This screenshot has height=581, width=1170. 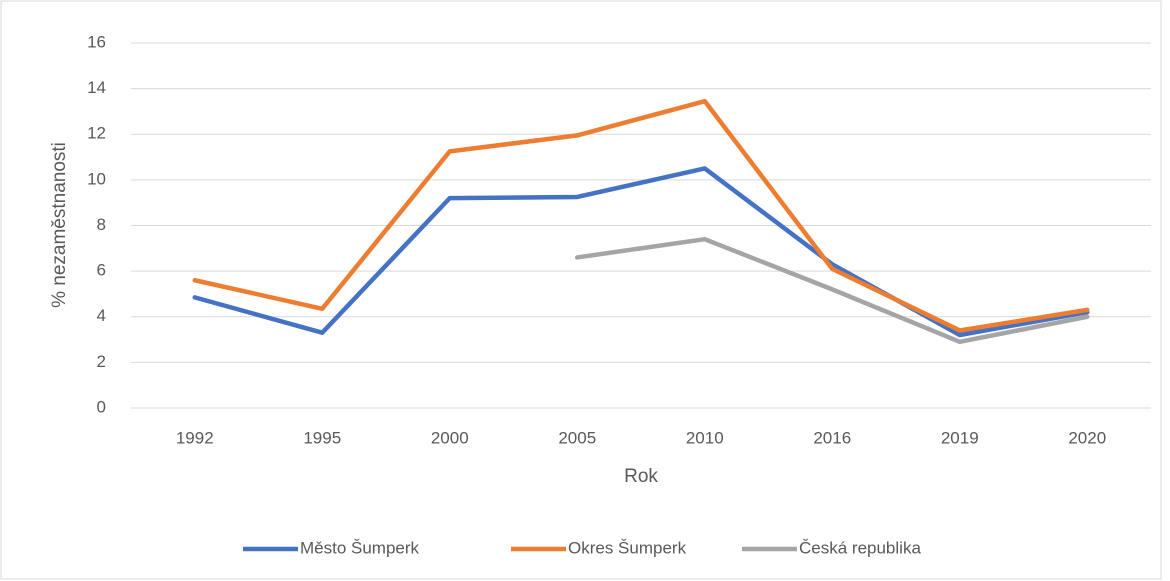 What do you see at coordinates (101, 361) in the screenshot?
I see `y-tick-label: 2` at bounding box center [101, 361].